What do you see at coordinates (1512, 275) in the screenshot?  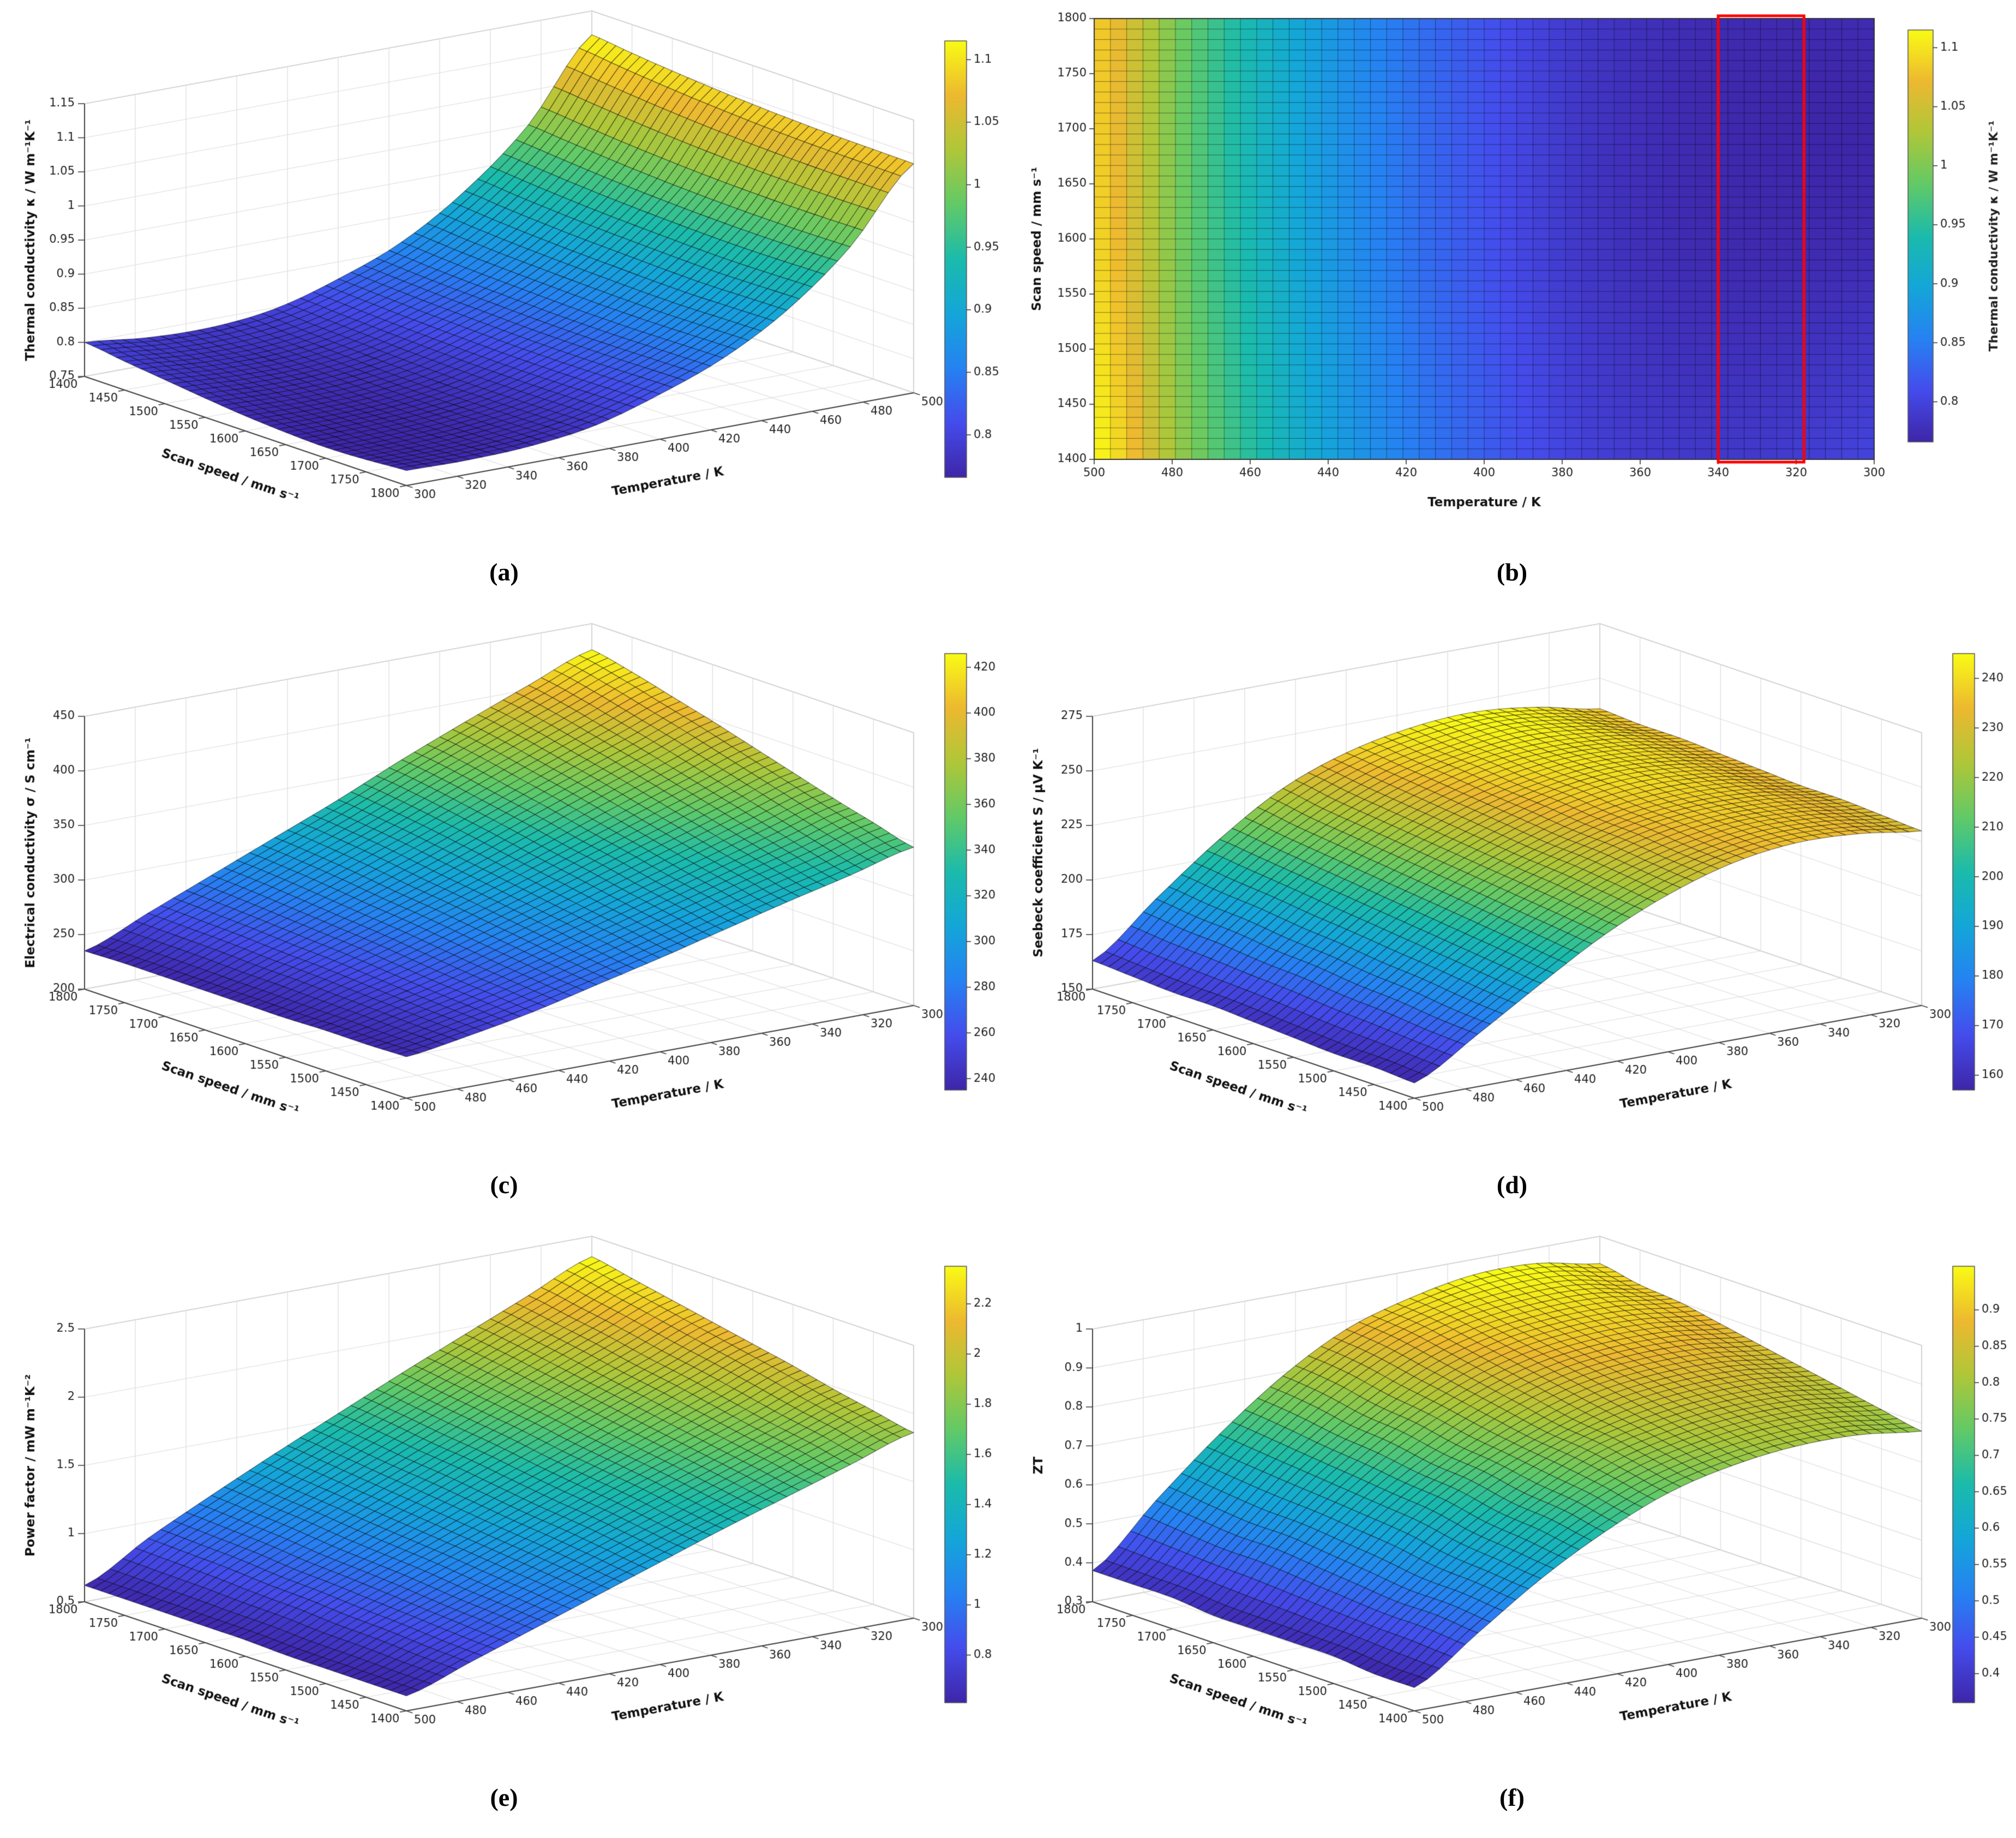 I see `heatmap-thermal-conductivity` at bounding box center [1512, 275].